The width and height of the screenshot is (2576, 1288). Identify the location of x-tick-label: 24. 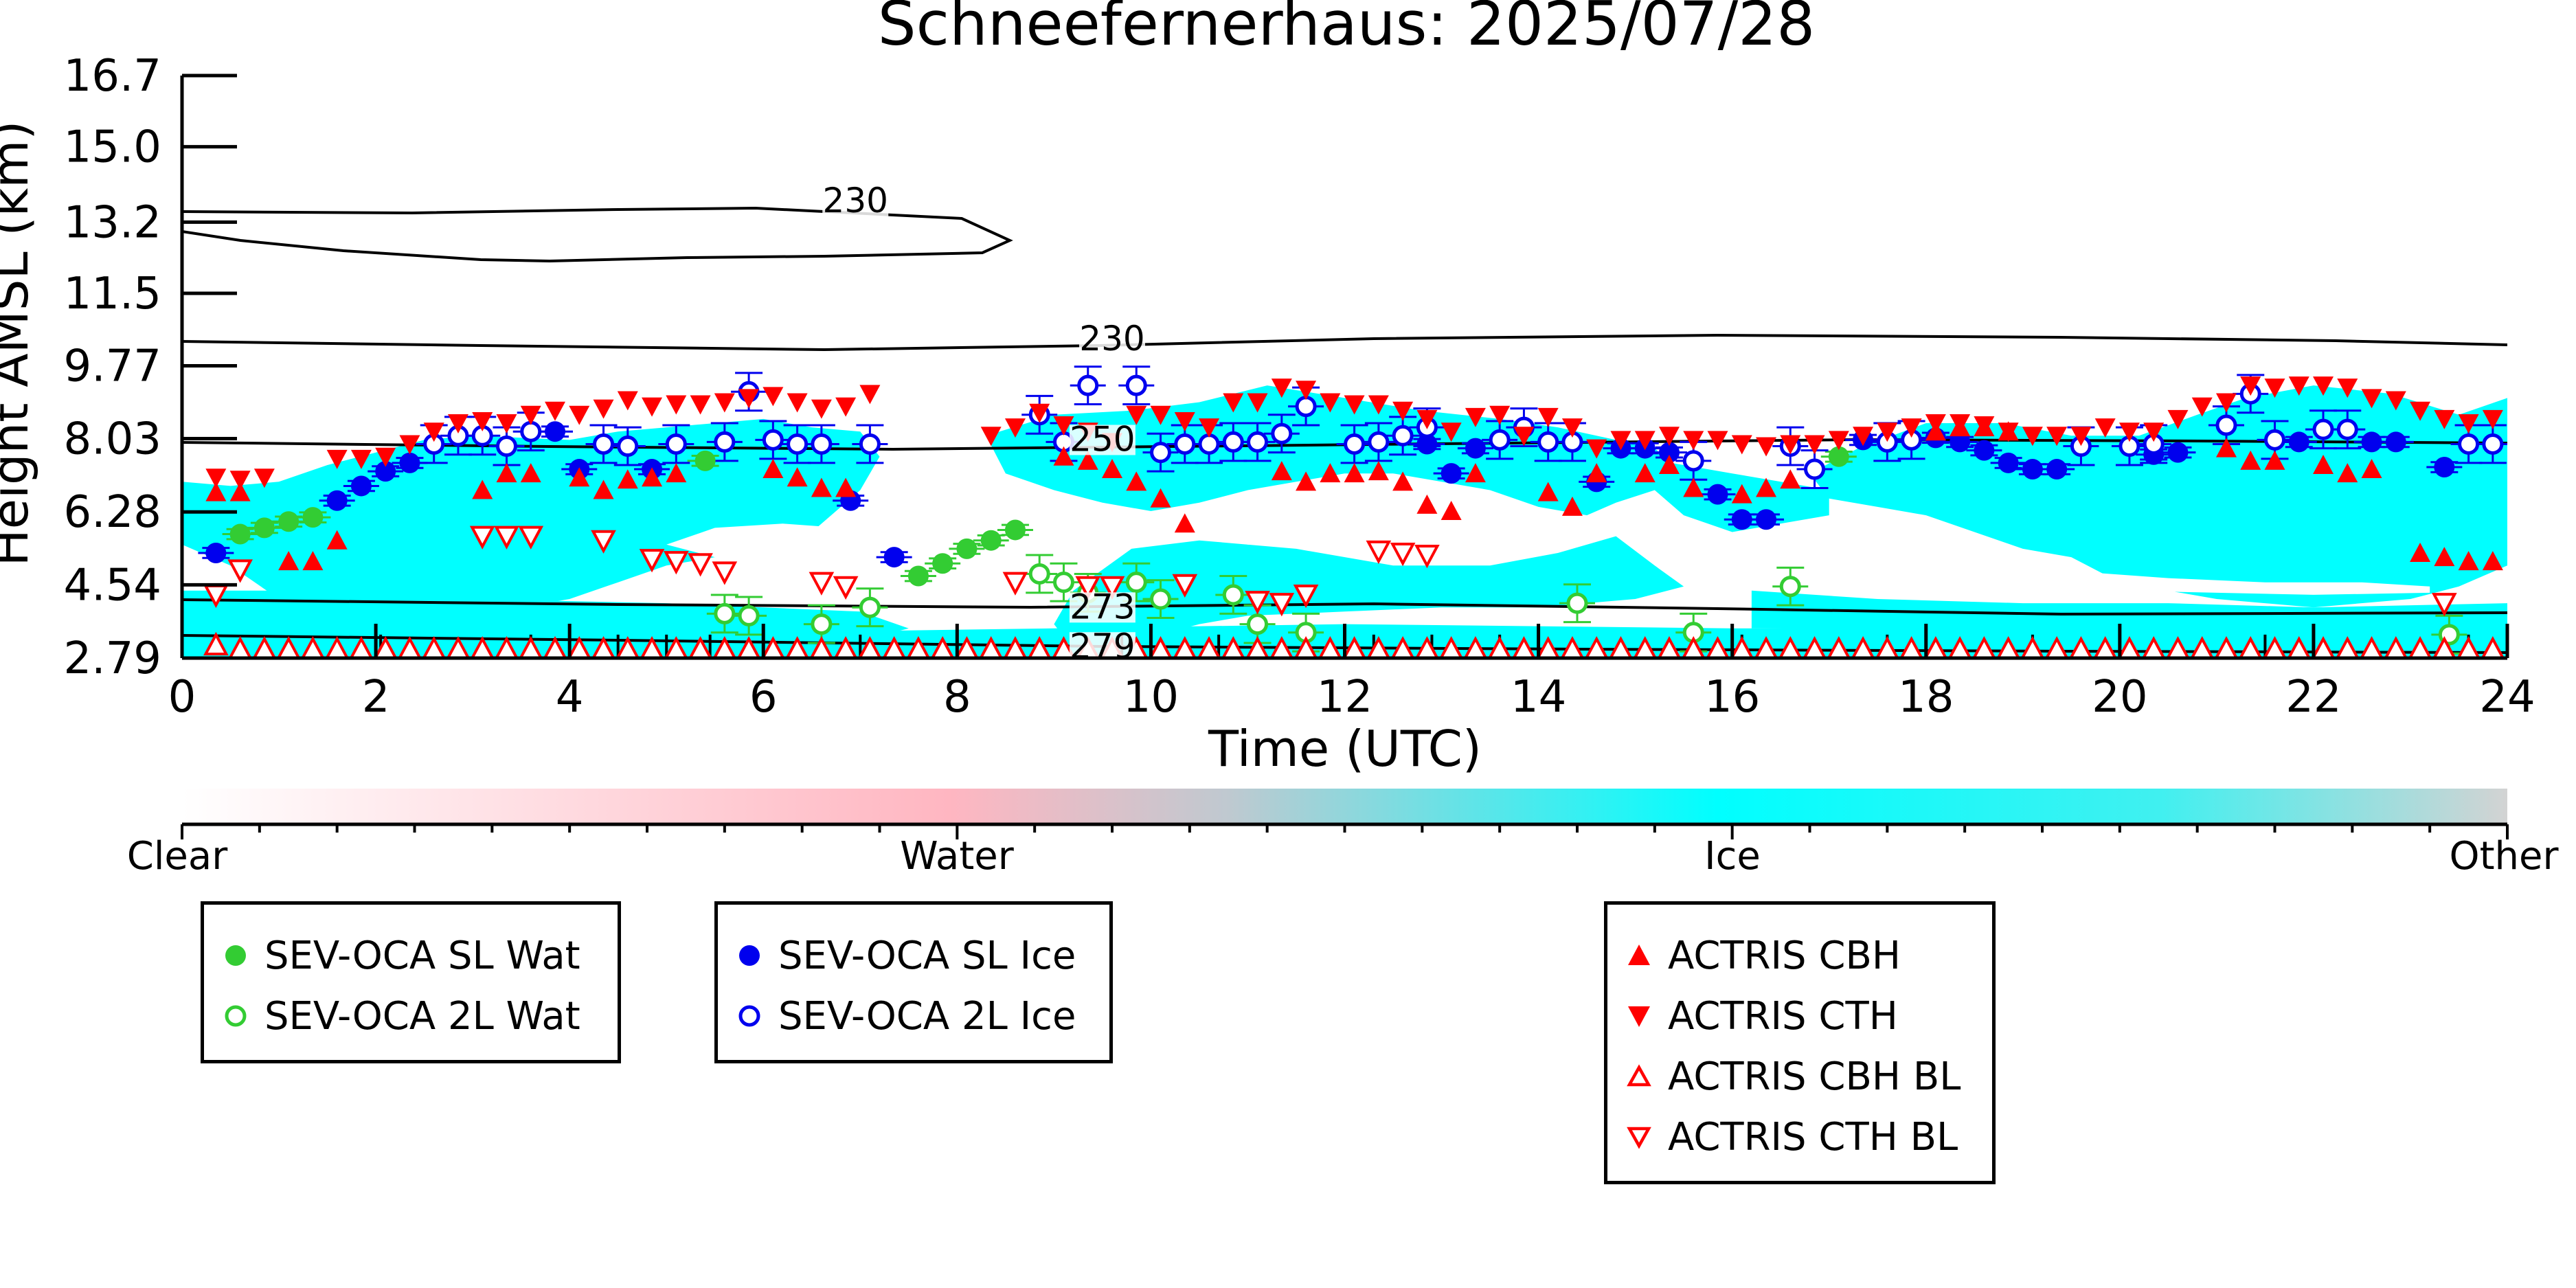
(2507, 697).